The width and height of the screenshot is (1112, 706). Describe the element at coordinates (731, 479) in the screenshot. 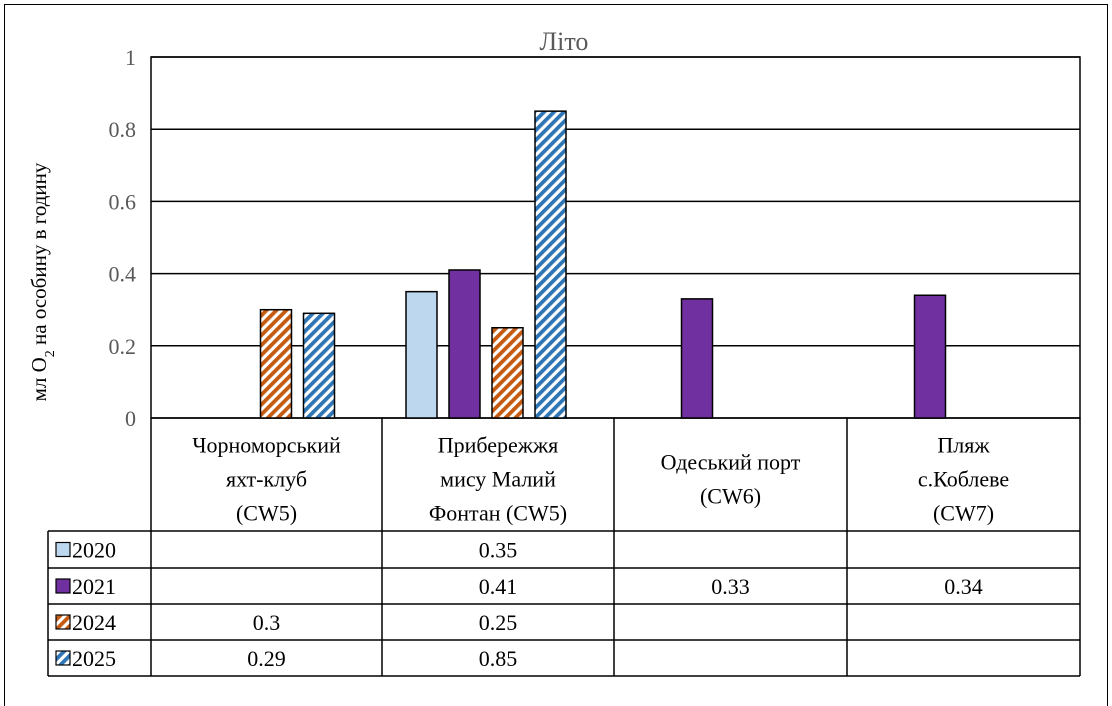

I see `category-label: Одеський порт (CW6)` at that location.